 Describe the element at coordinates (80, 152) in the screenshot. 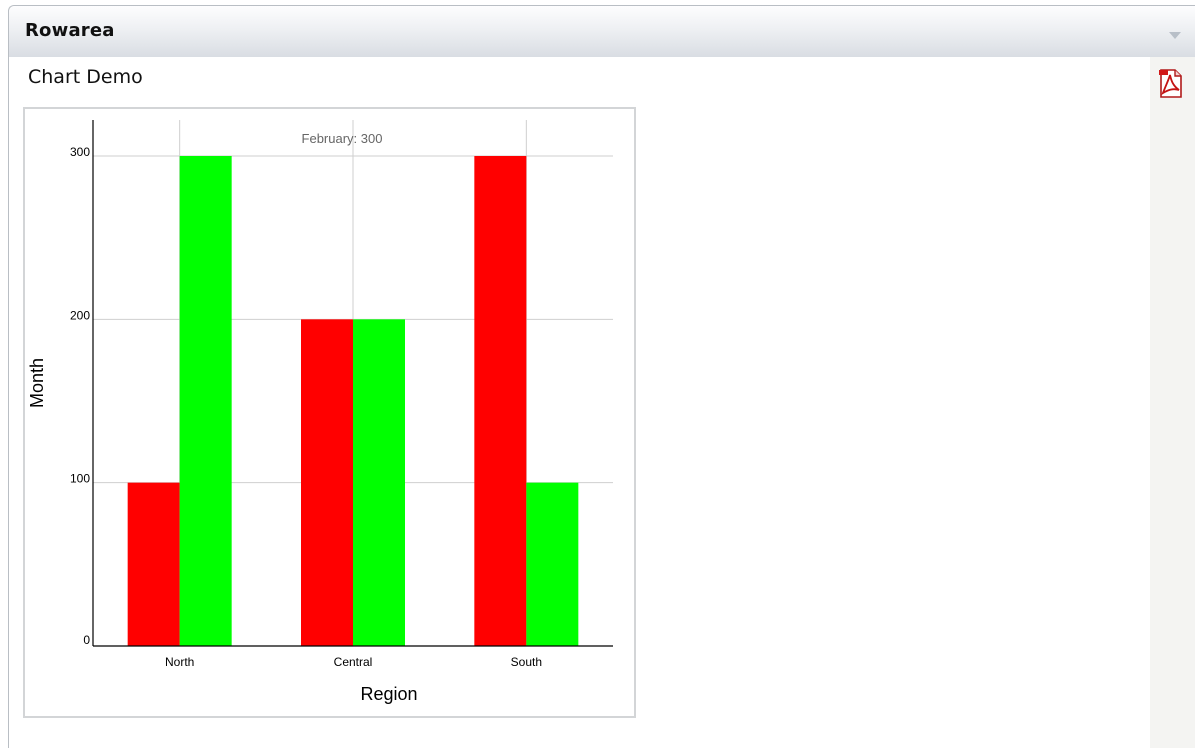

I see `y-tick-label-3: 300` at that location.